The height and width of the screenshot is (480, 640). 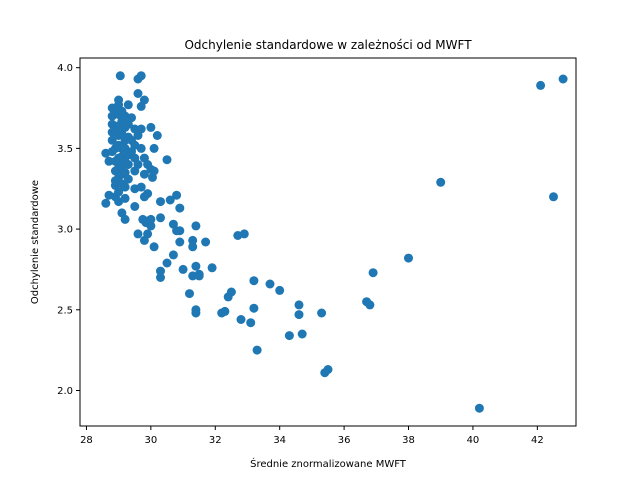 What do you see at coordinates (473, 440) in the screenshot?
I see `x-tick-label: 40` at bounding box center [473, 440].